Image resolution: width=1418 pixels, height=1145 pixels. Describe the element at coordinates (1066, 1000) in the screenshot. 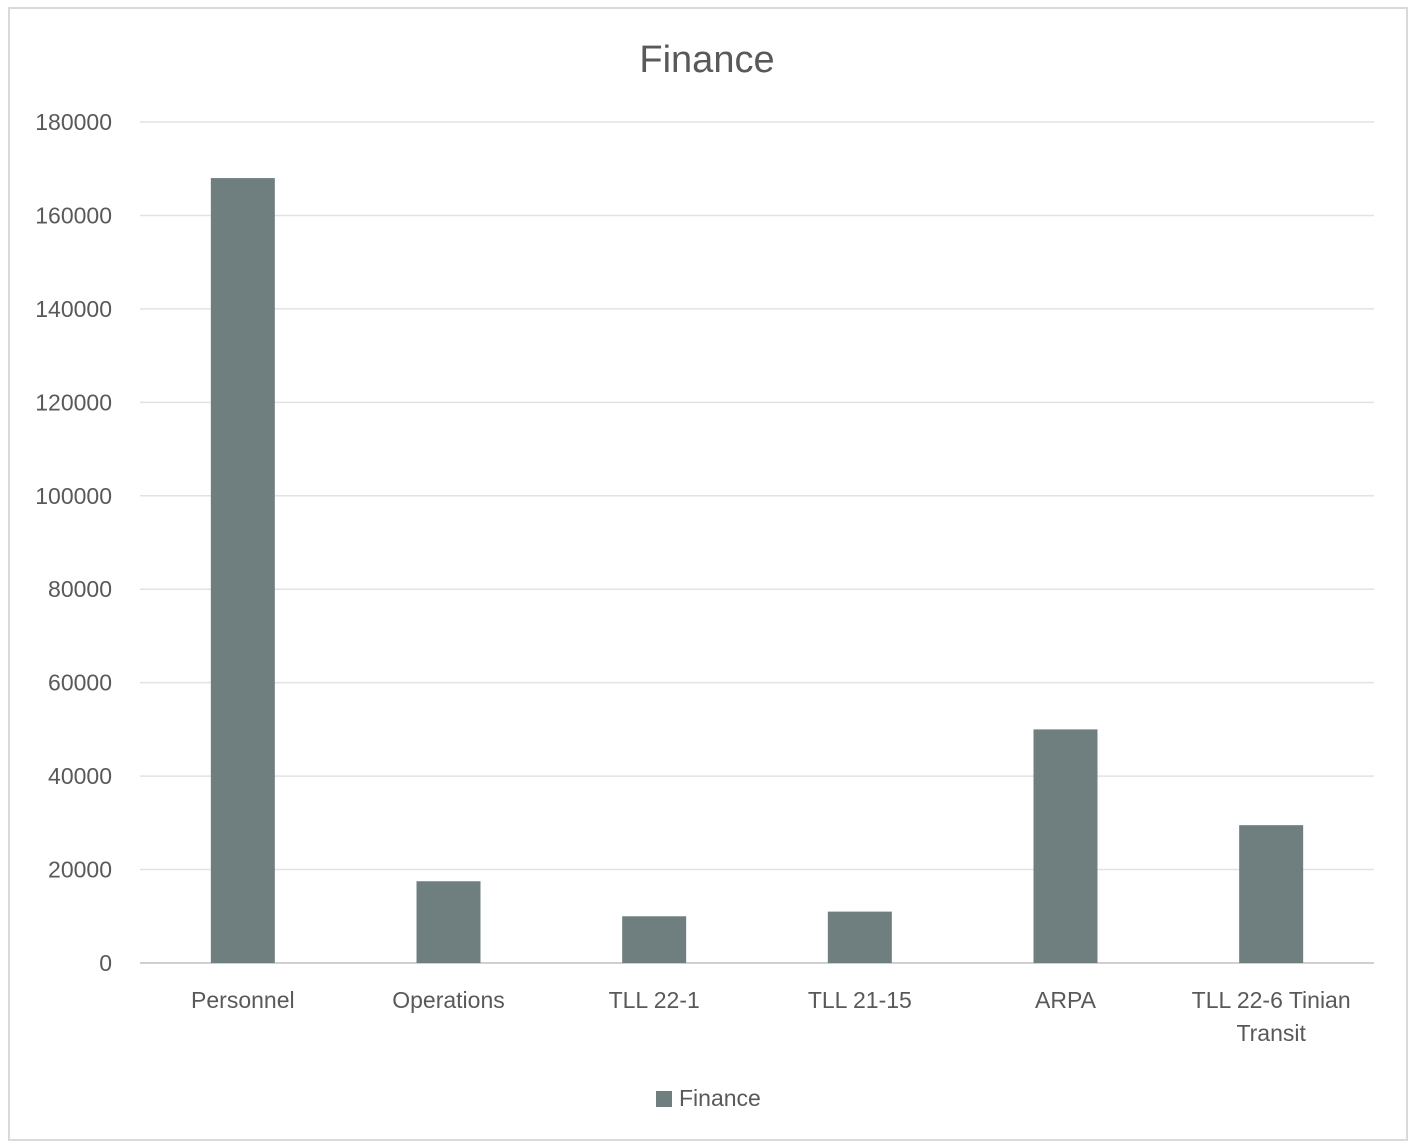

I see `x-tick-label: ARPA` at that location.